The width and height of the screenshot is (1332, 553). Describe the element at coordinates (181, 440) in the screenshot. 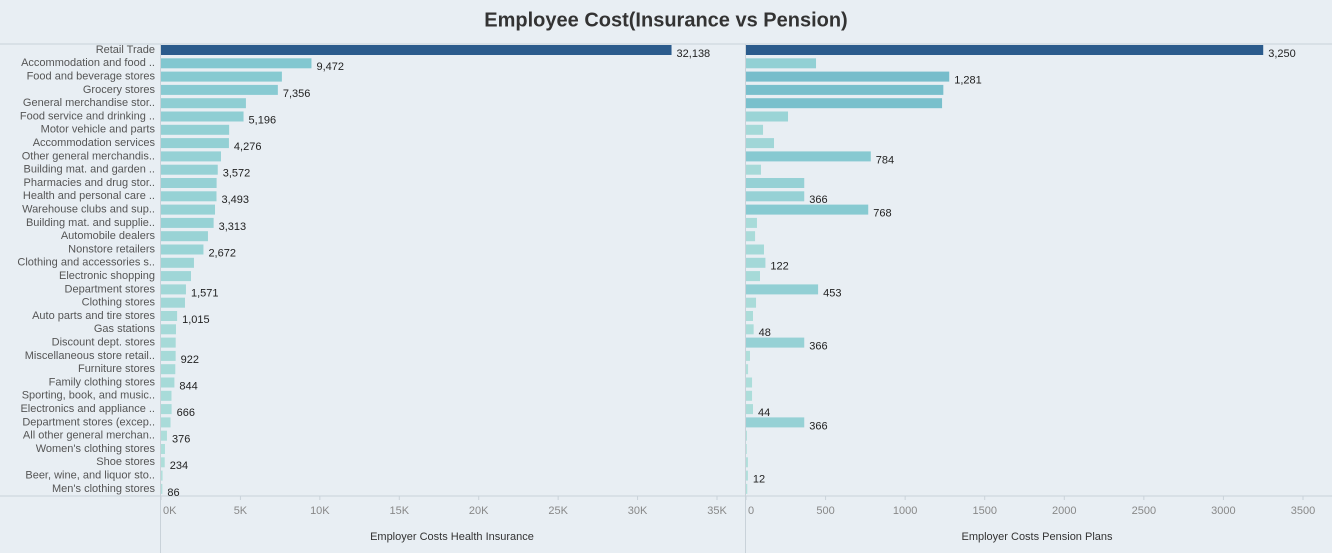

I see `value-label: 376` at that location.